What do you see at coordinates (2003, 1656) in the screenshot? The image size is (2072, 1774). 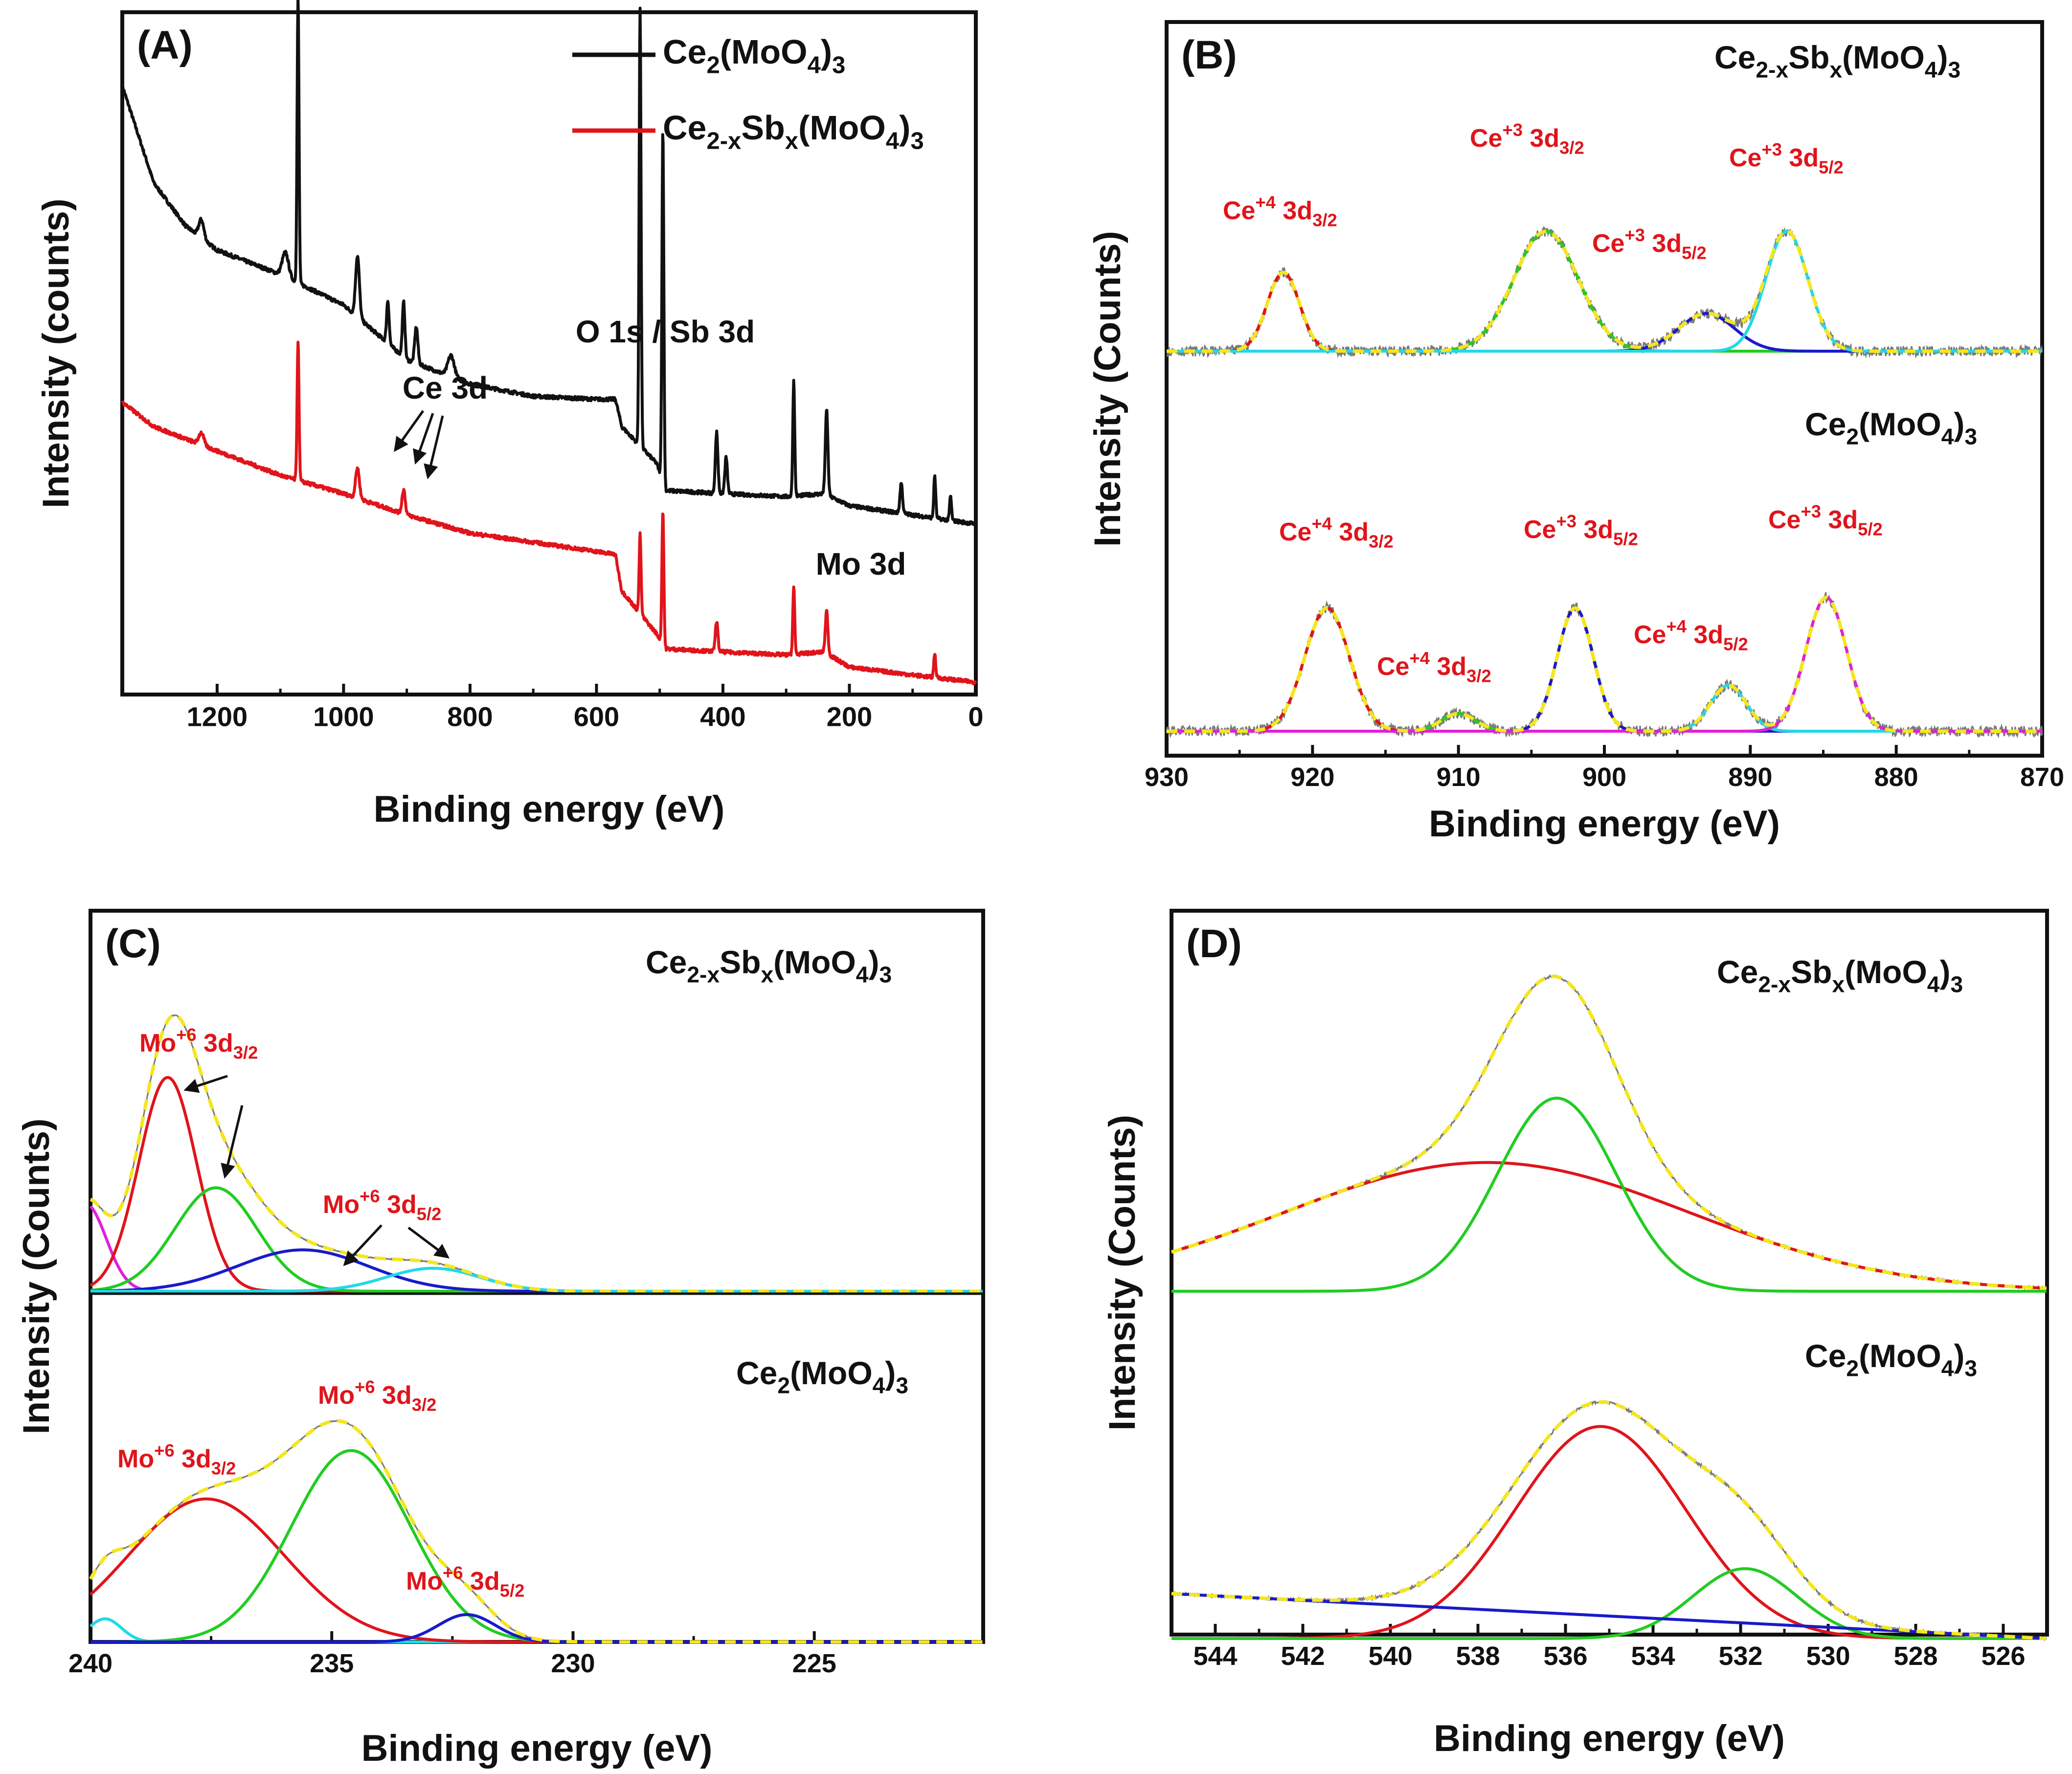 I see `x-tick-label: 526` at bounding box center [2003, 1656].